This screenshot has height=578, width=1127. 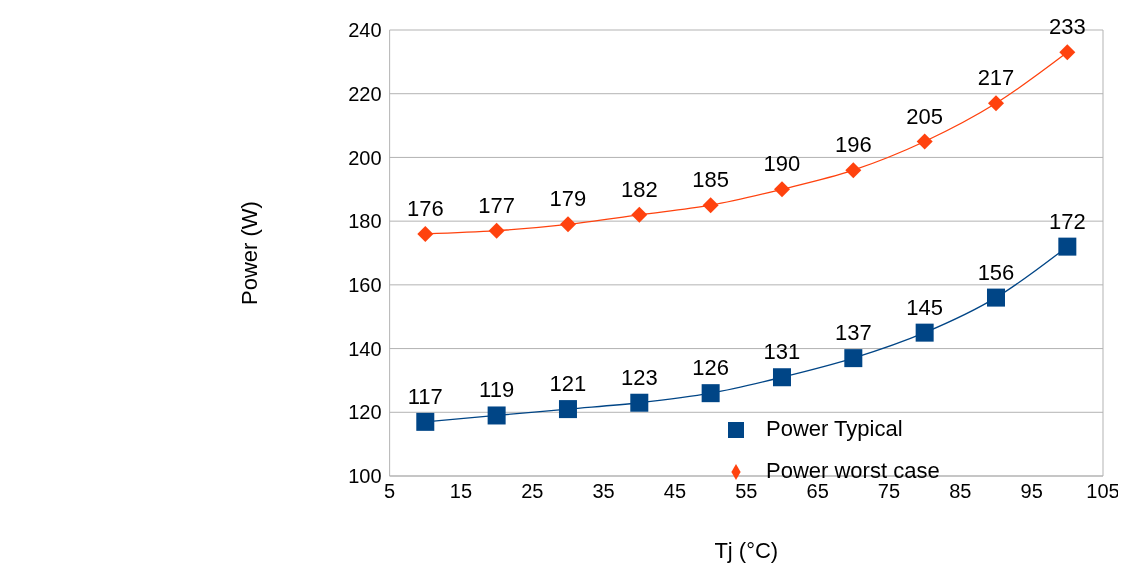 What do you see at coordinates (365, 221) in the screenshot?
I see `y-tick-label: 180` at bounding box center [365, 221].